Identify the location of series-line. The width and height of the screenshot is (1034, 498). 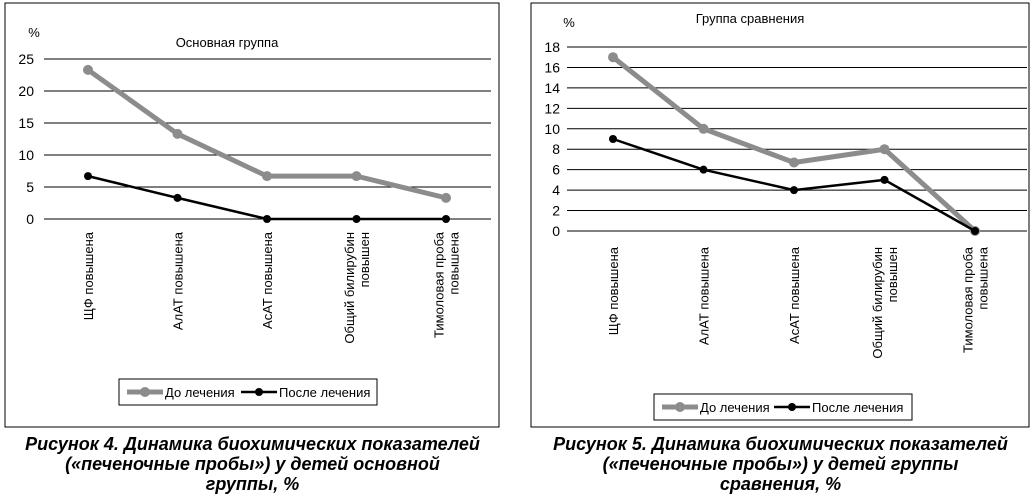
(794, 144).